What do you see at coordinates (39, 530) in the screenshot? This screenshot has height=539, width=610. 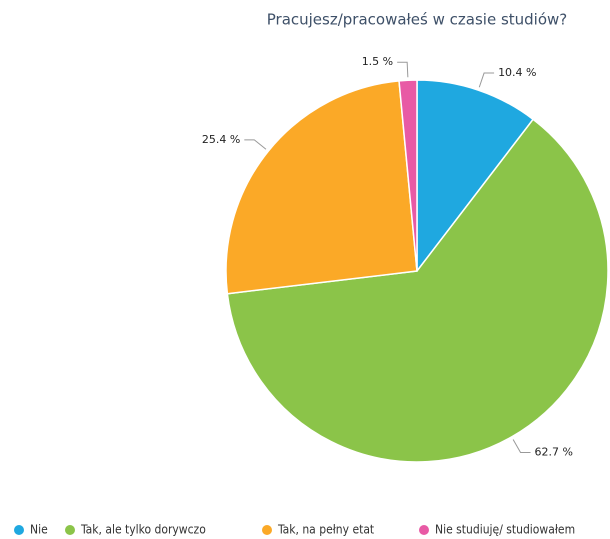 I see `legend-label: Nie` at bounding box center [39, 530].